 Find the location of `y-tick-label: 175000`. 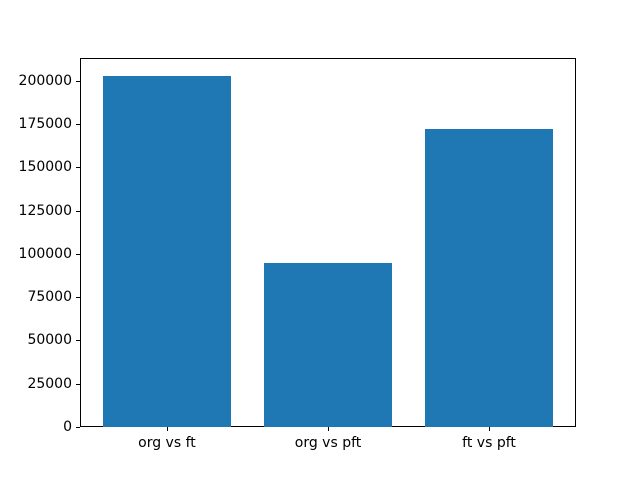

y-tick-label: 175000 is located at coordinates (45, 124).